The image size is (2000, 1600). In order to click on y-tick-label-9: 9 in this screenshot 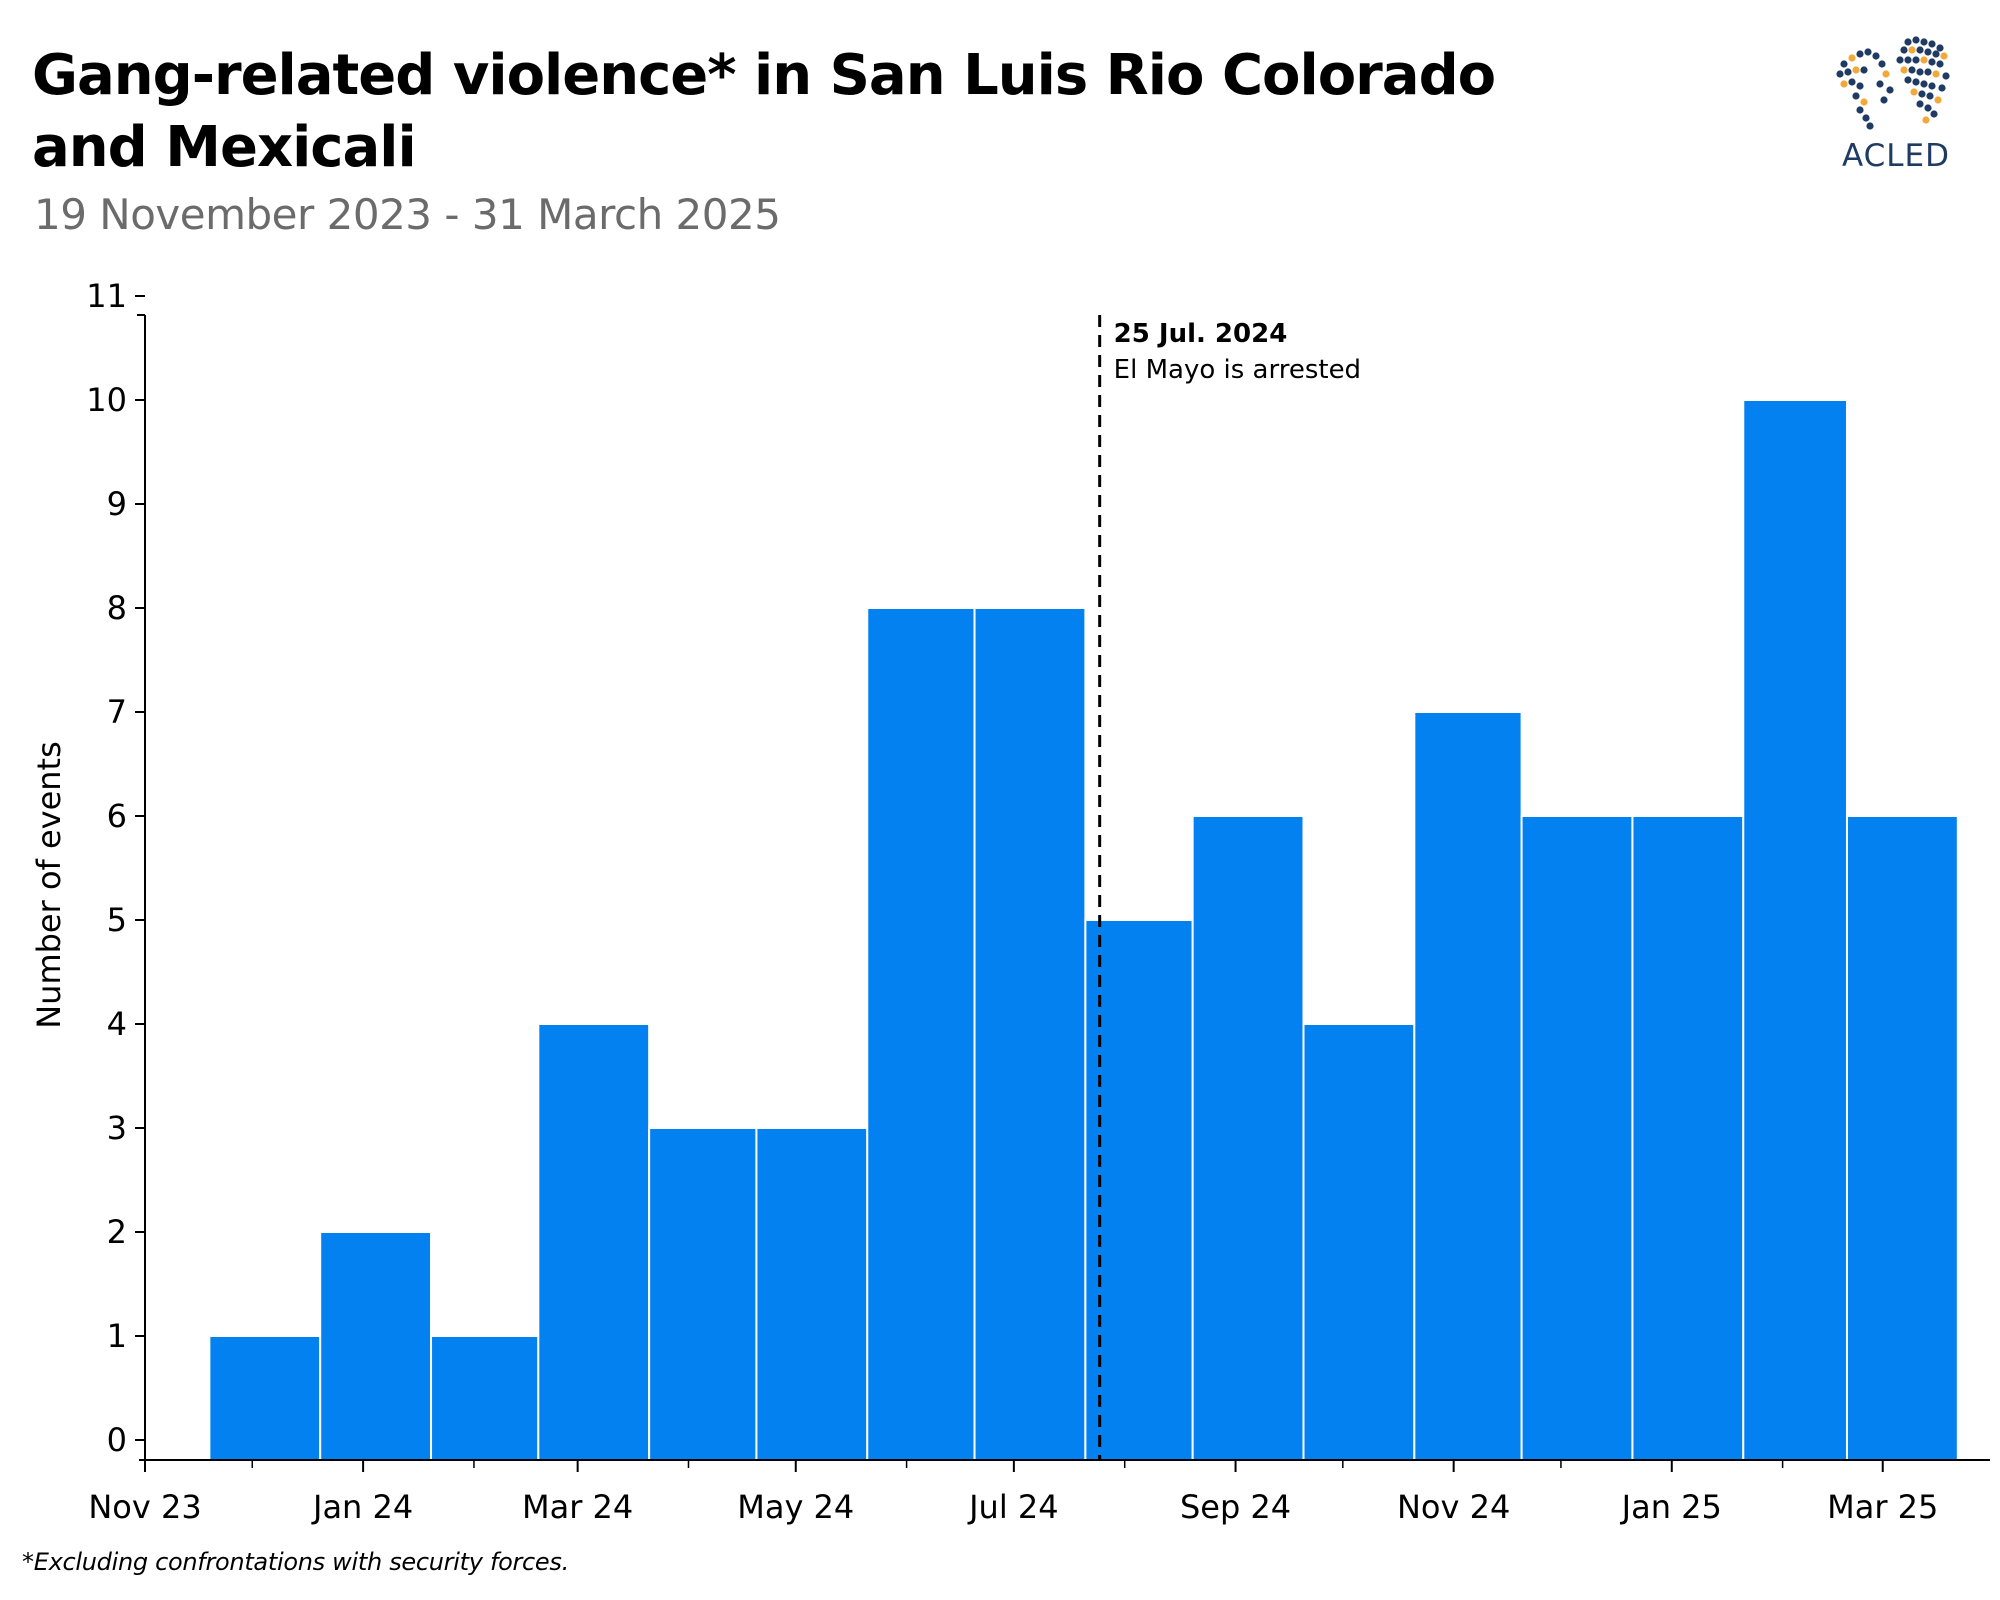, I will do `click(117, 504)`.